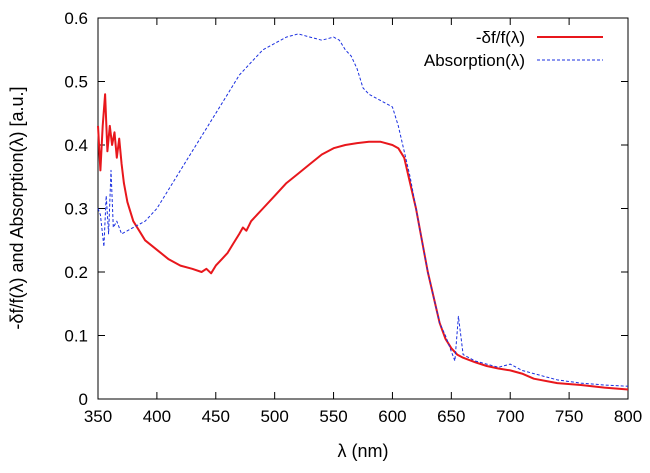 Image resolution: width=650 pixels, height=473 pixels. I want to click on y-tick-label: 0.3, so click(76, 209).